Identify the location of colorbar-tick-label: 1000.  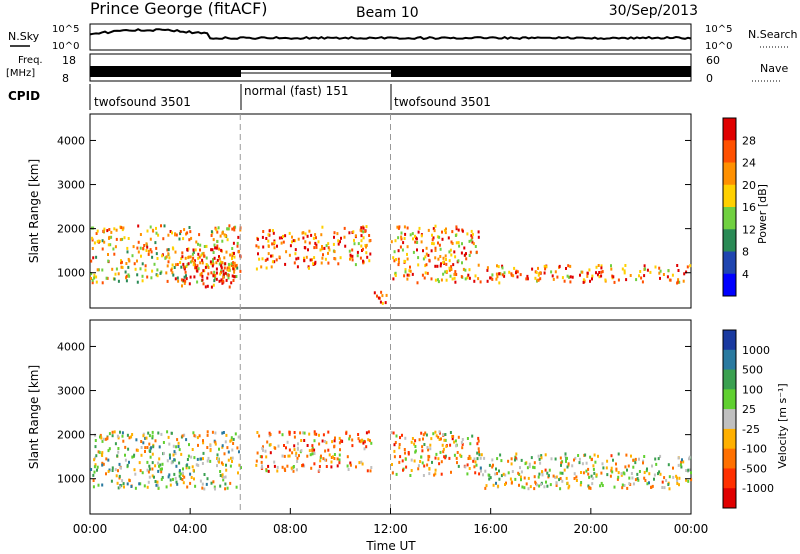
(756, 350).